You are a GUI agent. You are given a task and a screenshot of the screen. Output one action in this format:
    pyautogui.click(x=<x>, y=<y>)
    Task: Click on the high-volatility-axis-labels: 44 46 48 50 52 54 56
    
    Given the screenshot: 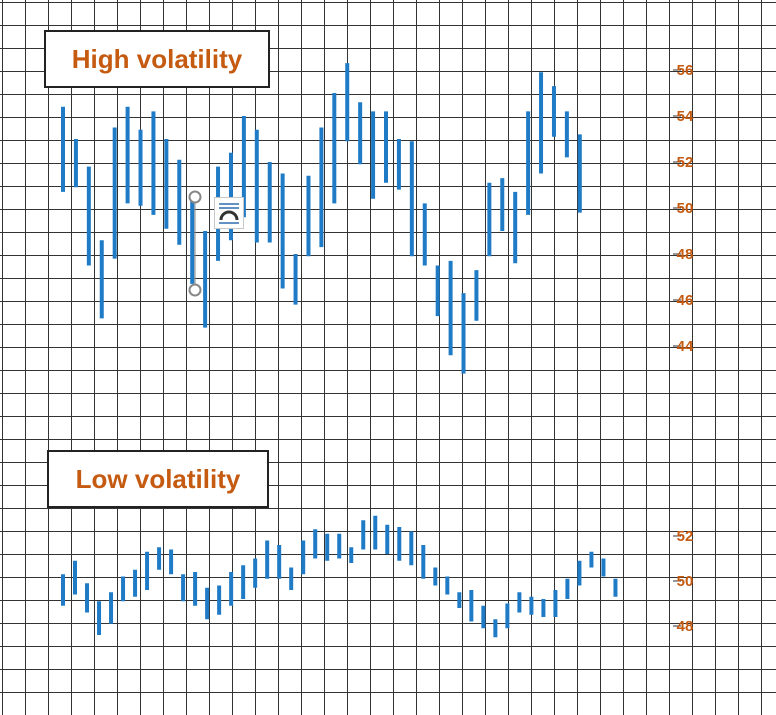 What is the action you would take?
    pyautogui.click(x=683, y=208)
    